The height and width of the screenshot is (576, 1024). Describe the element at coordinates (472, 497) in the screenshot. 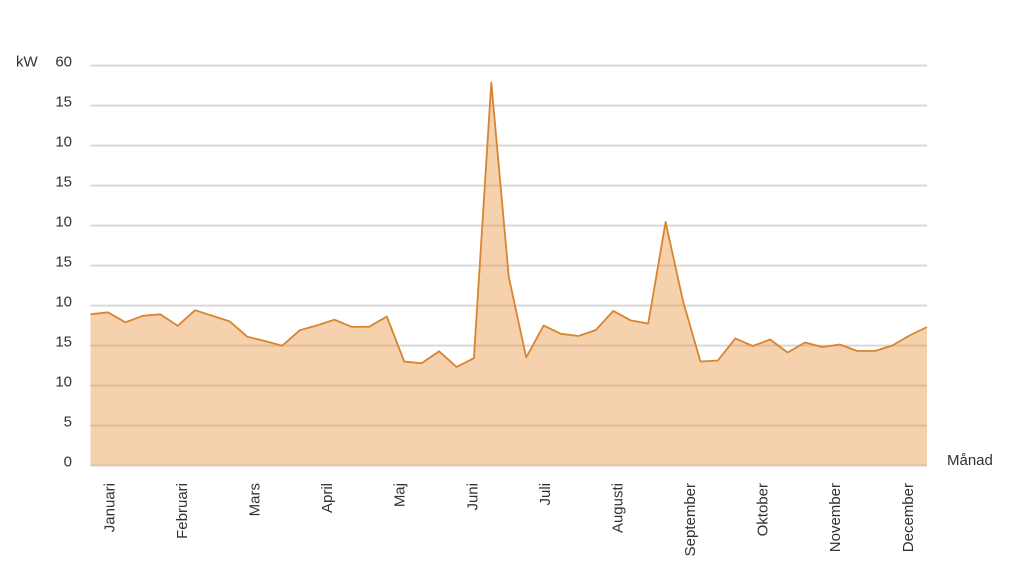

I see `svg-text: Juni` at that location.